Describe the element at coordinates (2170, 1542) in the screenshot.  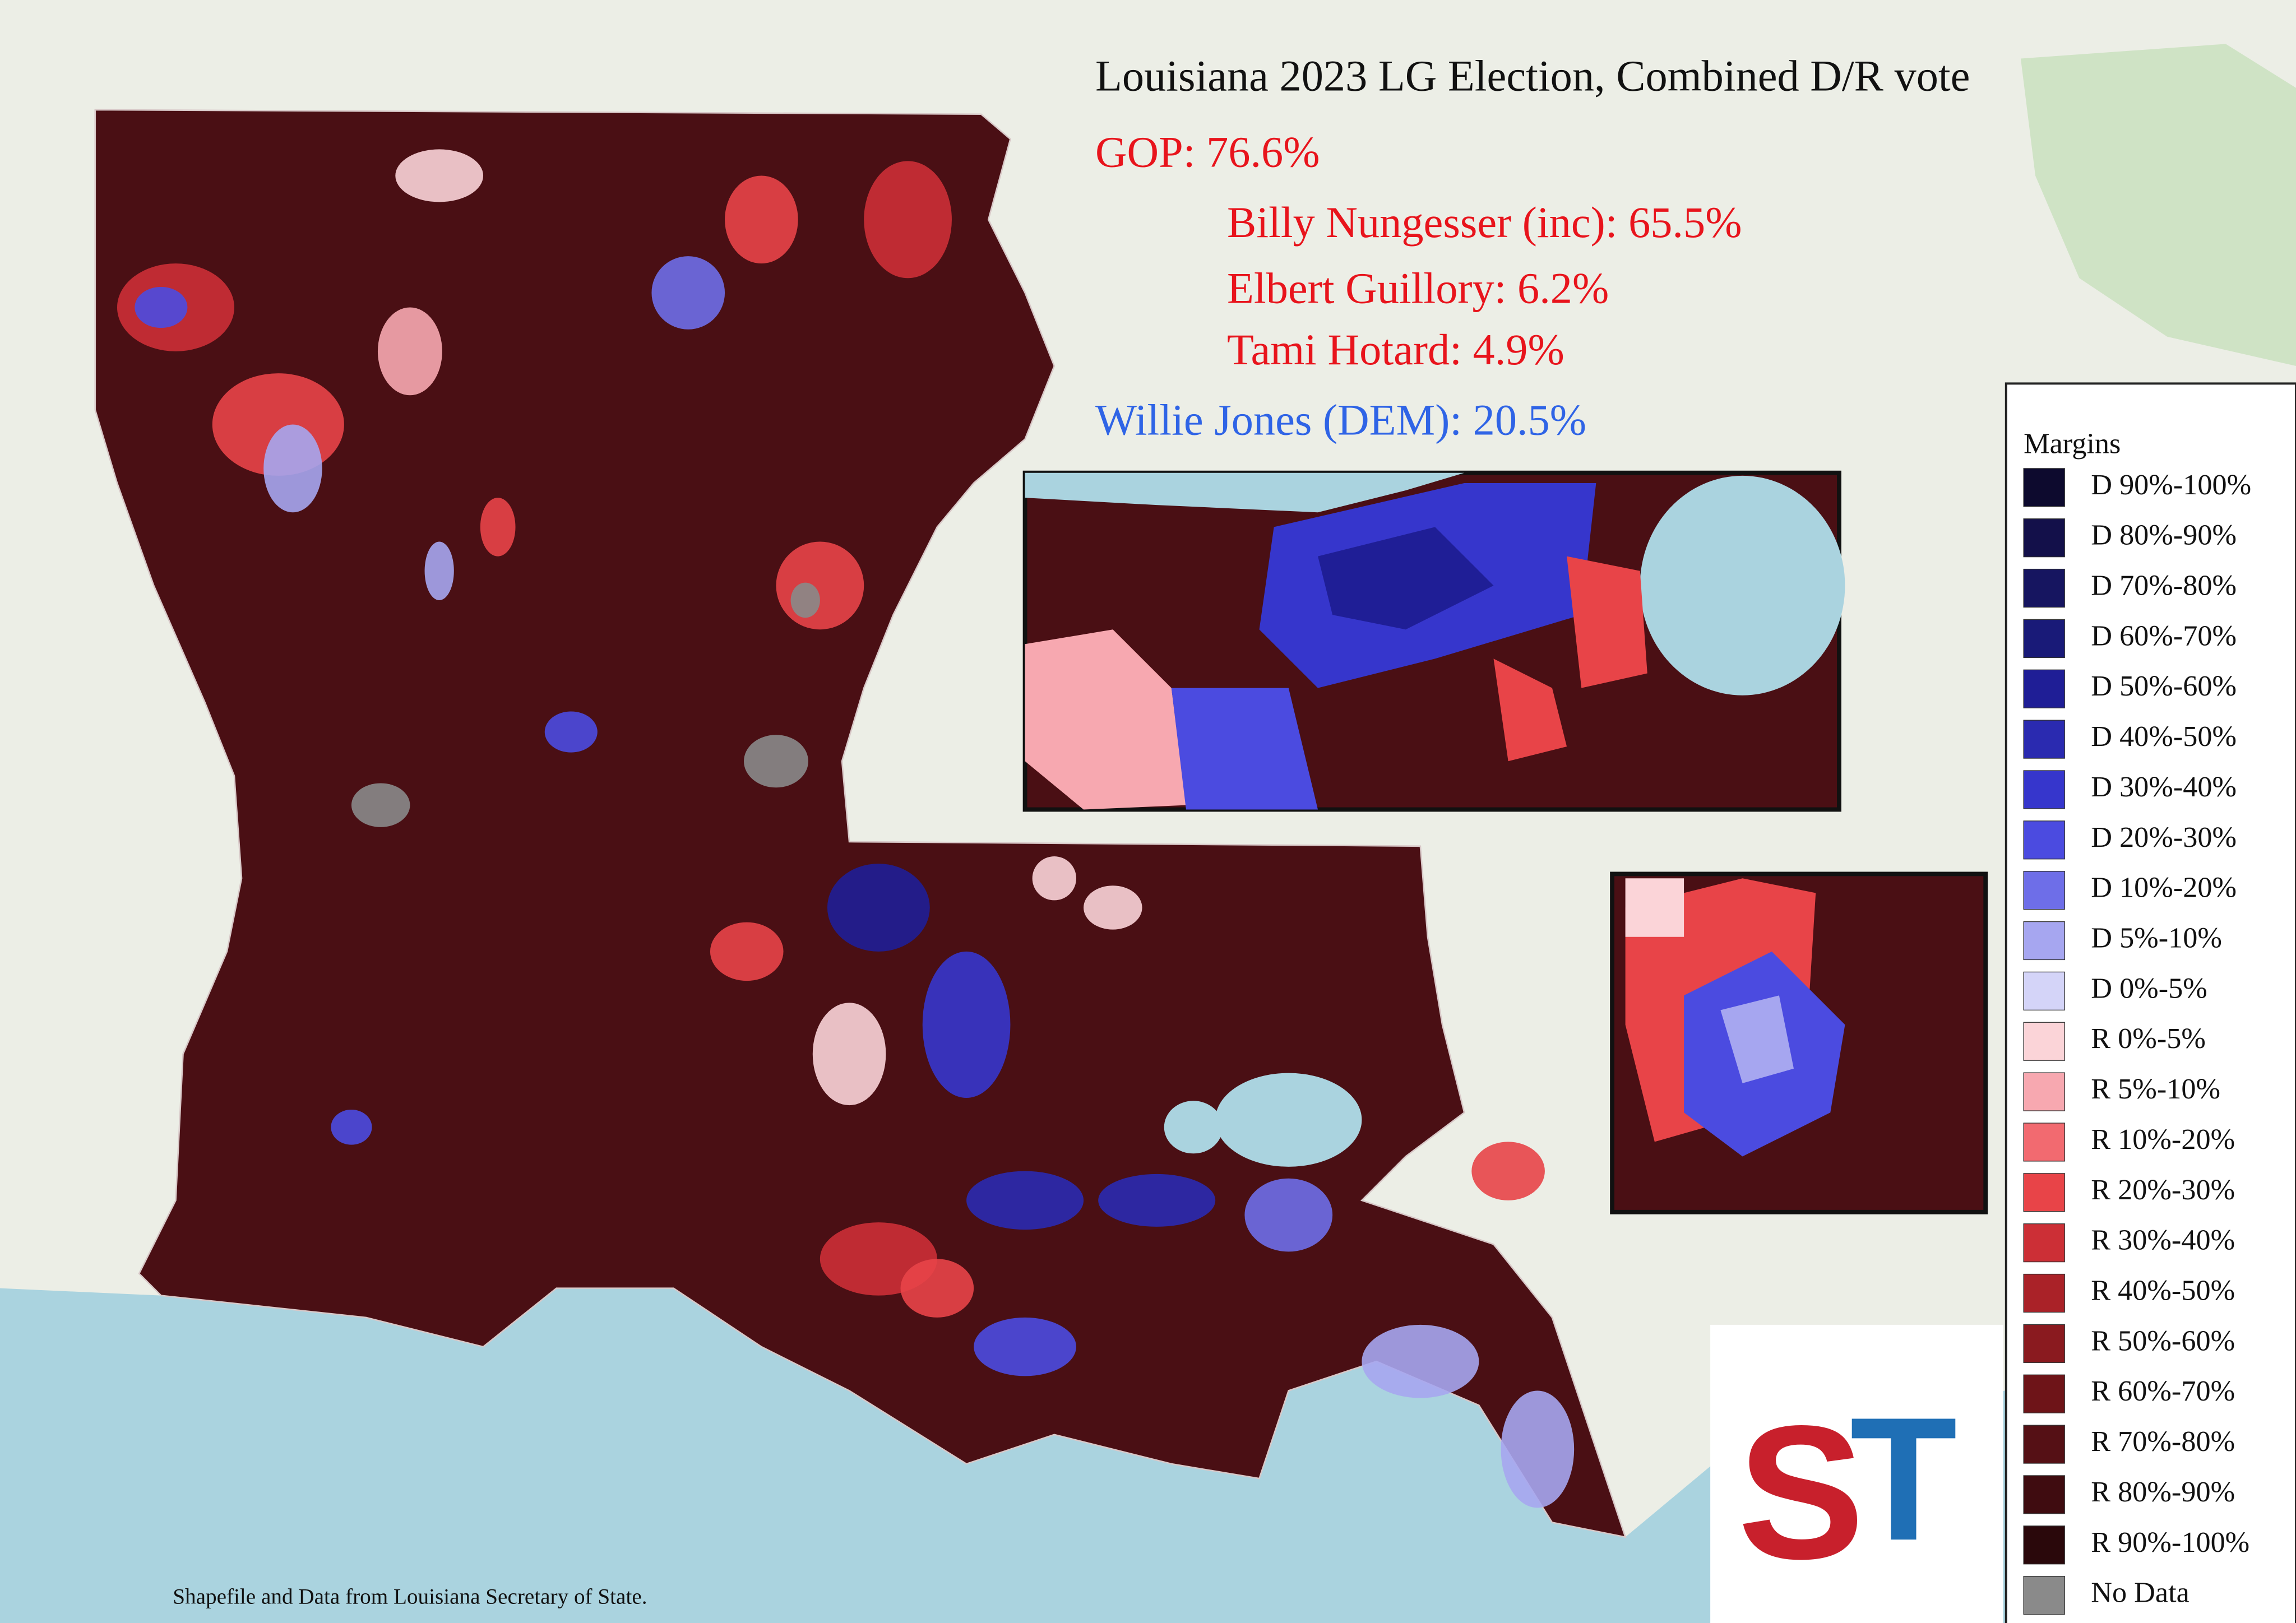
I see `legend-label: R 90%-100%` at that location.